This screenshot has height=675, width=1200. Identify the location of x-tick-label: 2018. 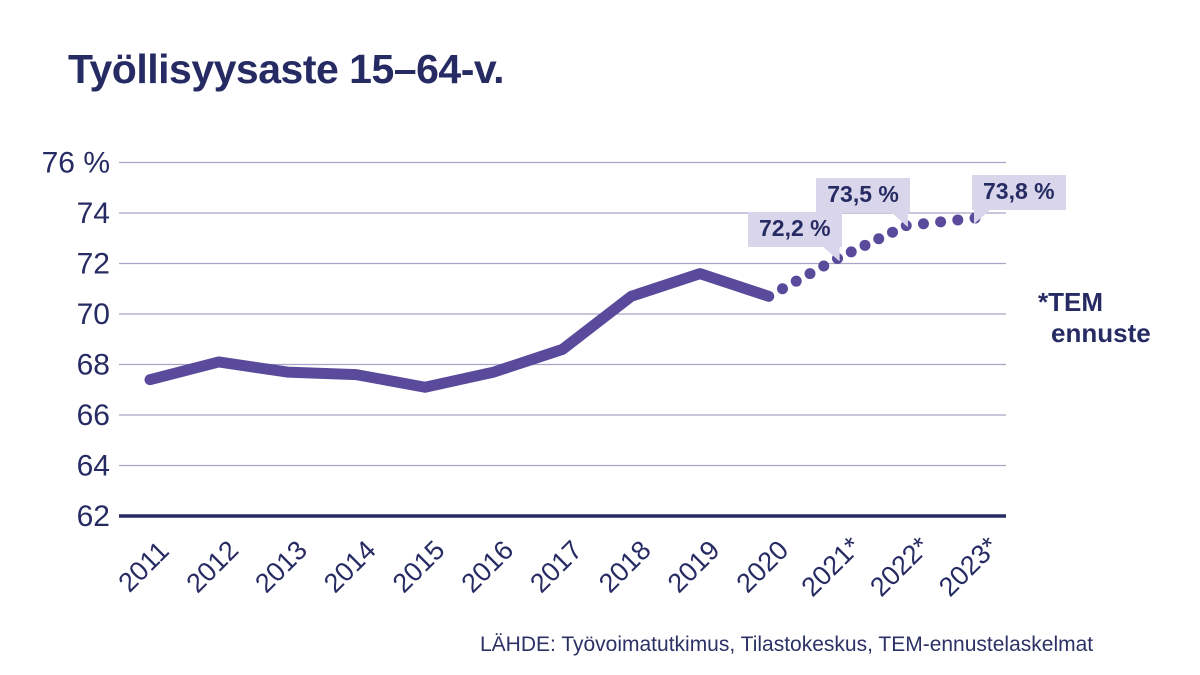
(625, 567).